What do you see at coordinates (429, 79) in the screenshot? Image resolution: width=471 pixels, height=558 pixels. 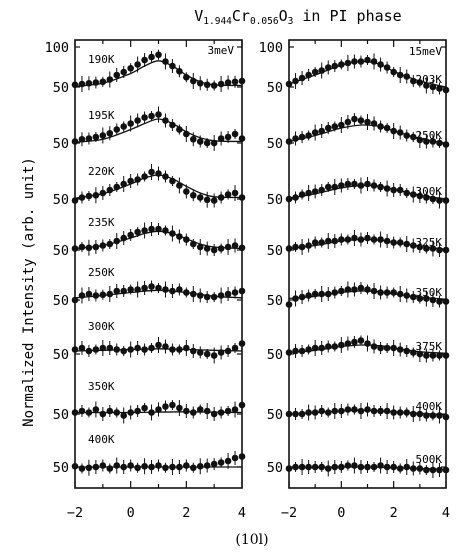 I see `temperature-label: 203K` at bounding box center [429, 79].